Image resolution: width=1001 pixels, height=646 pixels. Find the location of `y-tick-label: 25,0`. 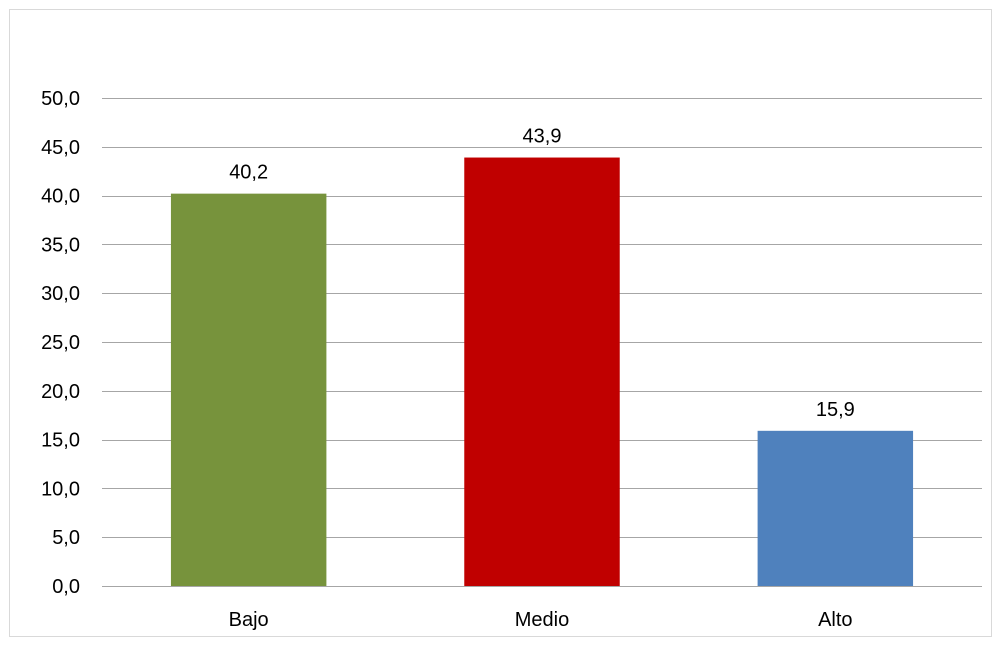

y-tick-label: 25,0 is located at coordinates (60, 343).